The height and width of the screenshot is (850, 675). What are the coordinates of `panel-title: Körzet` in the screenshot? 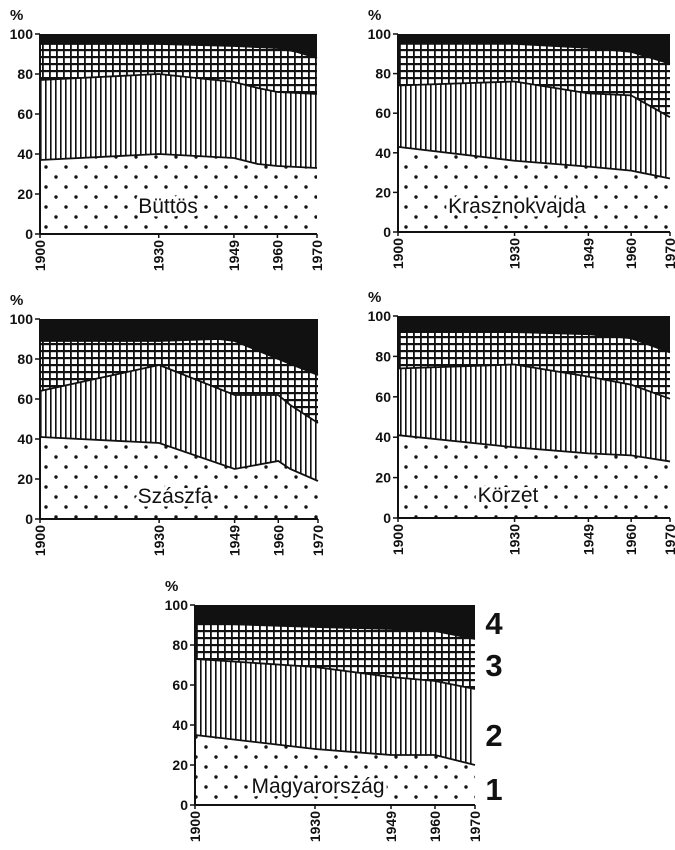 It's located at (508, 495).